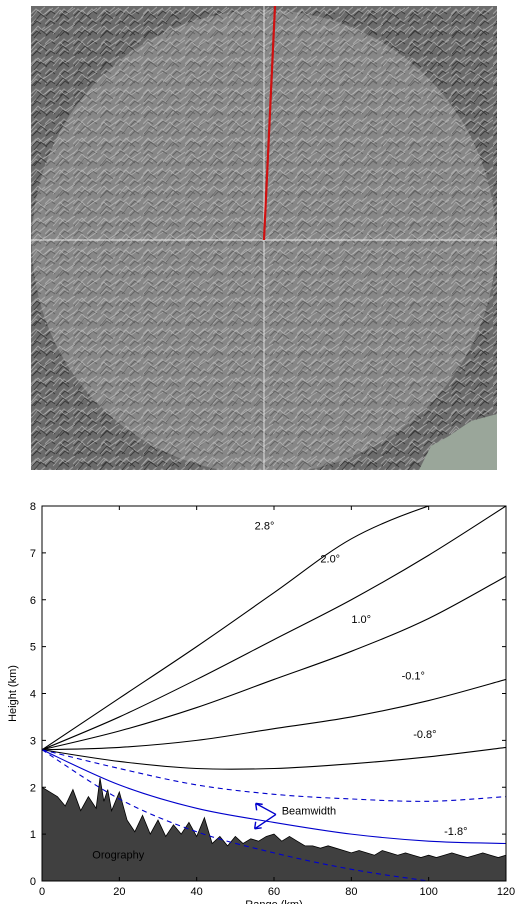 The image size is (515, 904). Describe the element at coordinates (33, 554) in the screenshot. I see `y-tick-label: 7` at that location.